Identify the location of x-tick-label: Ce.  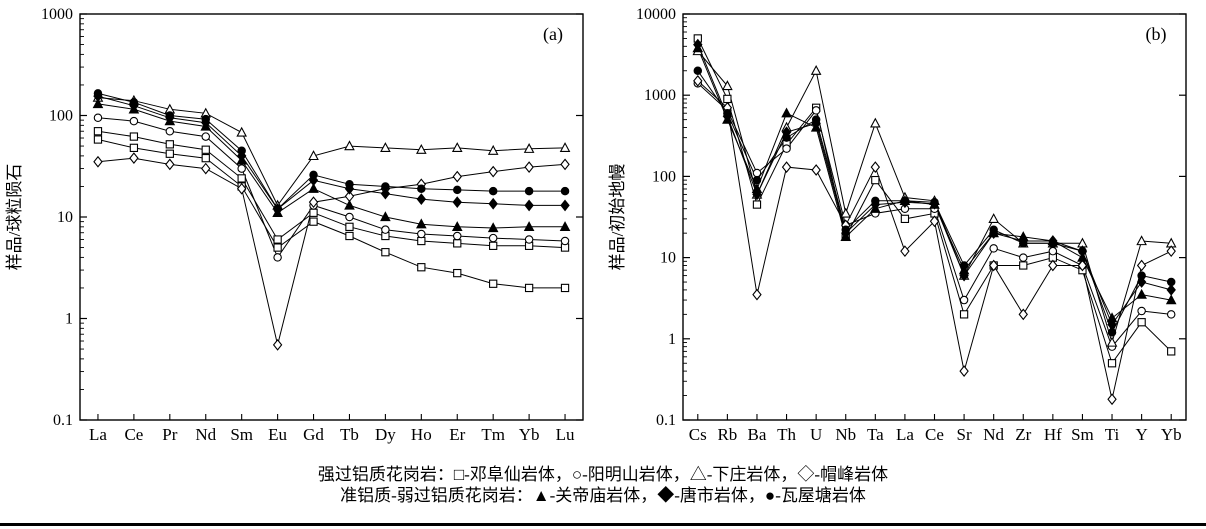
(934, 434).